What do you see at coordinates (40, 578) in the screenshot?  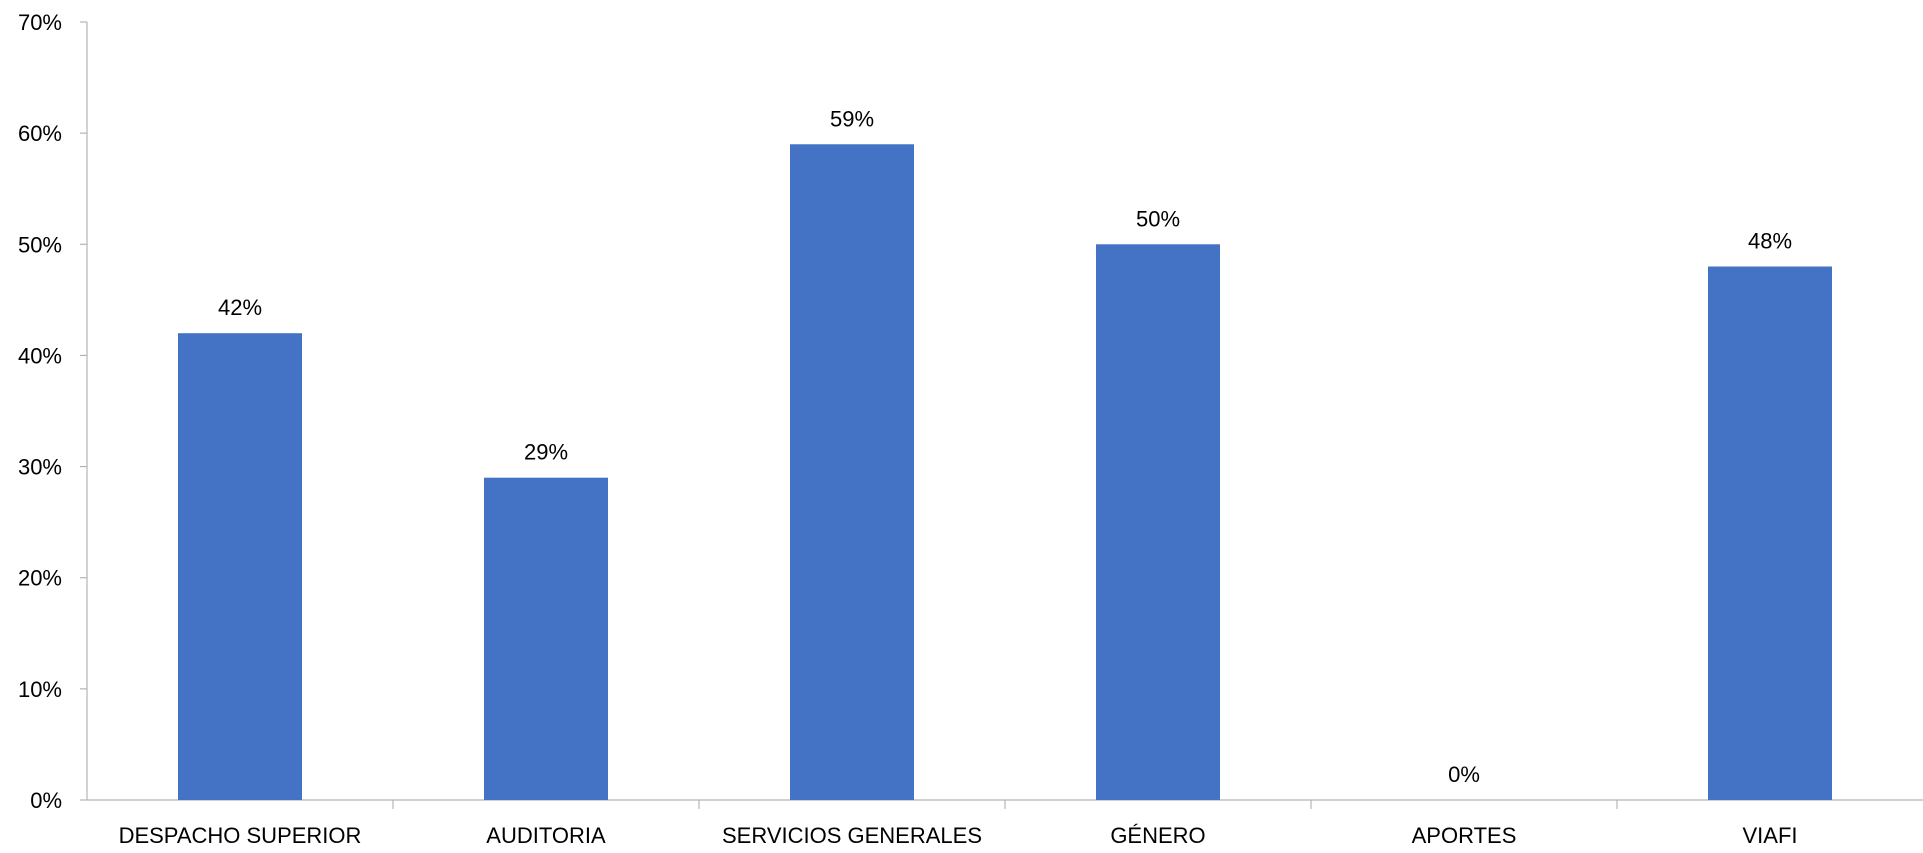 I see `y-tick-label: 20%` at bounding box center [40, 578].